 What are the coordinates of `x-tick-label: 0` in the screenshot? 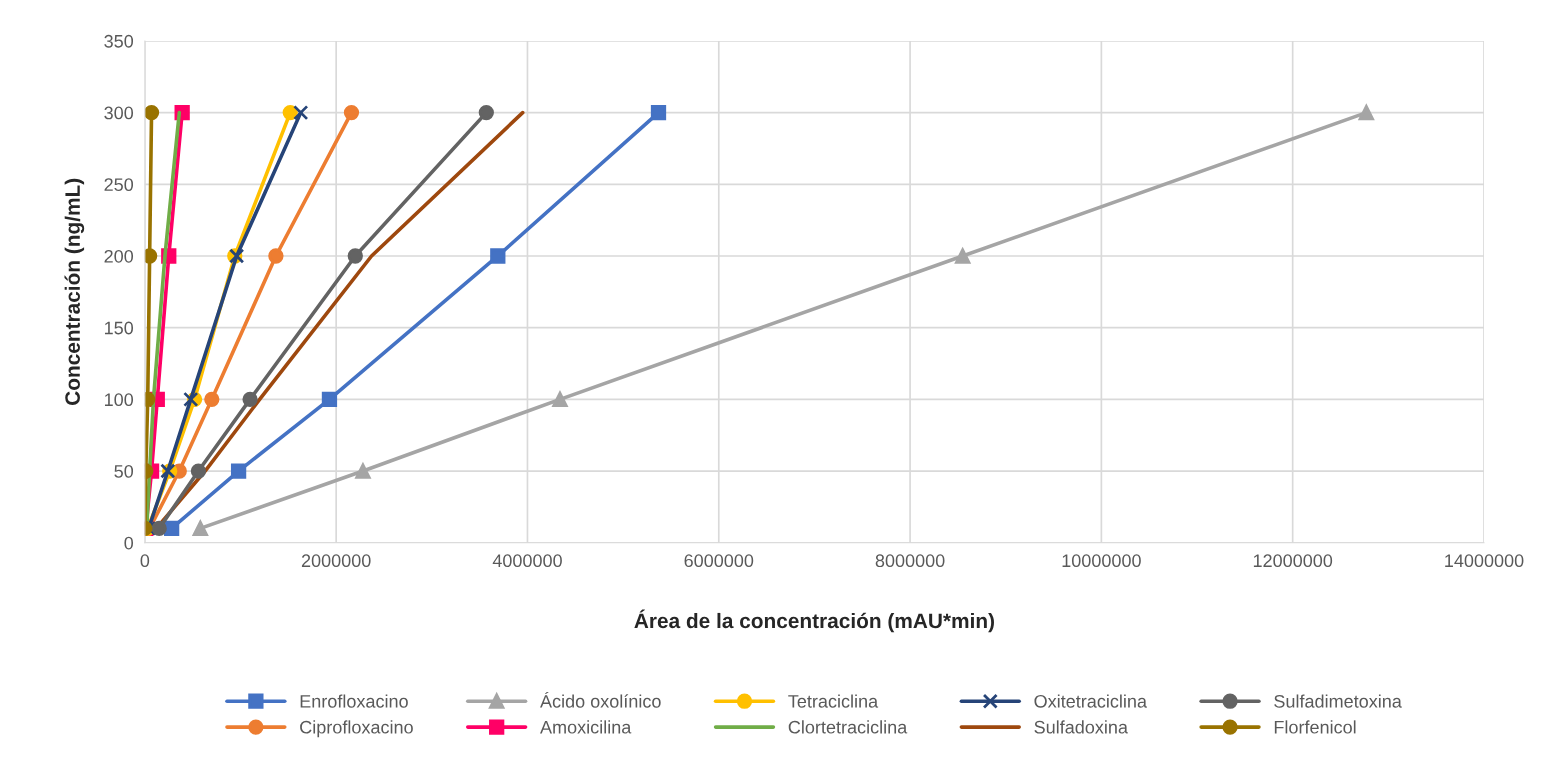 It's located at (145, 561).